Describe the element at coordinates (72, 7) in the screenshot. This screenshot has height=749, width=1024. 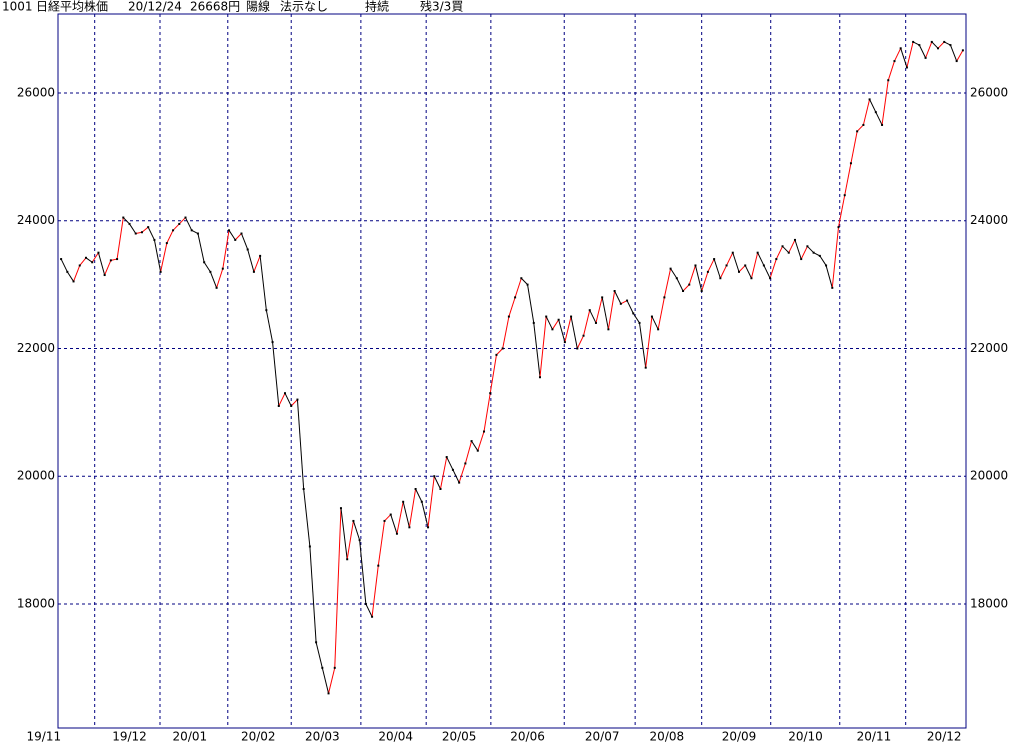
I see `header-text: 日経平均株価` at that location.